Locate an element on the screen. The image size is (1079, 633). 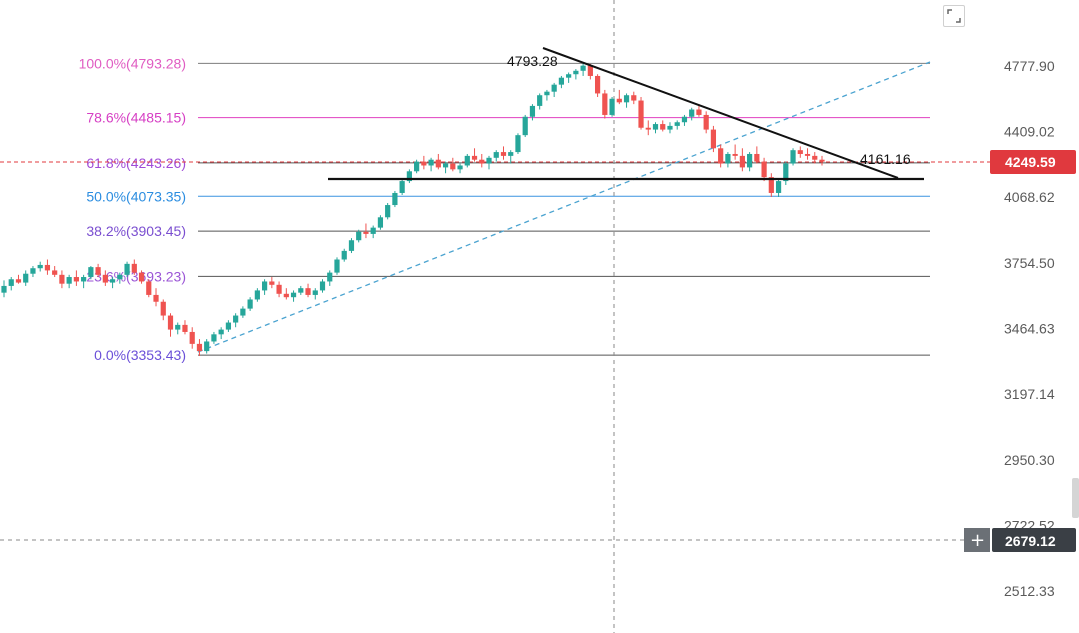
fullscreen-button is located at coordinates (954, 16).